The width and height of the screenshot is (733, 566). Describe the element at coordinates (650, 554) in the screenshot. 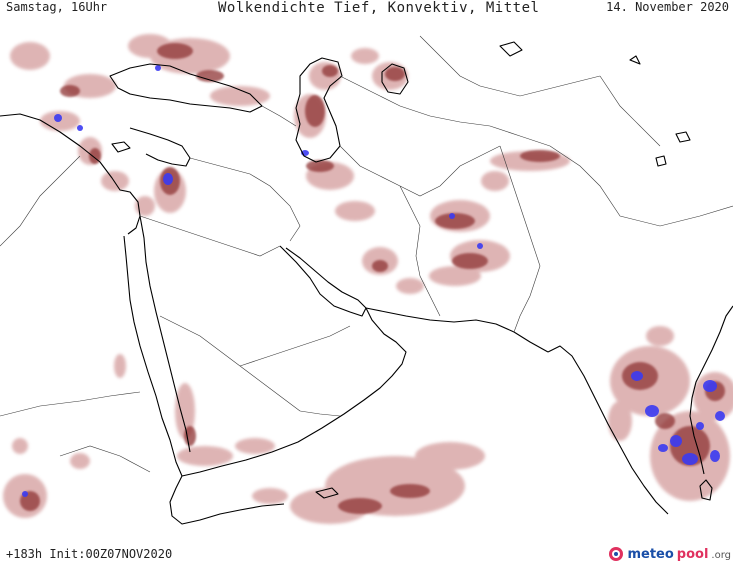

I see `brand-part-meteo: meteo` at that location.